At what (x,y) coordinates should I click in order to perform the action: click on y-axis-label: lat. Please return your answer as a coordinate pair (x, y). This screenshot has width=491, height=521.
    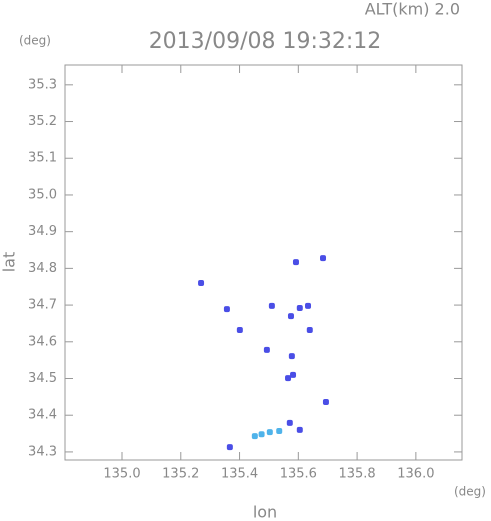
    Looking at the image, I should click on (9, 262).